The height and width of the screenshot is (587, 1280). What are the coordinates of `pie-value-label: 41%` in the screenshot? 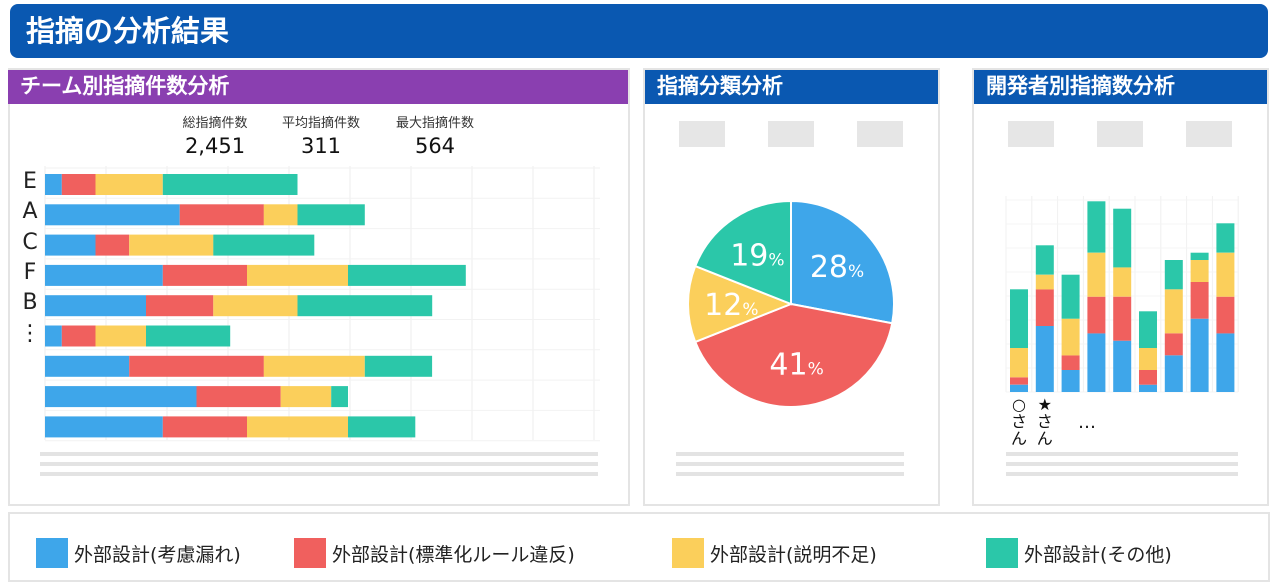 It's located at (796, 365).